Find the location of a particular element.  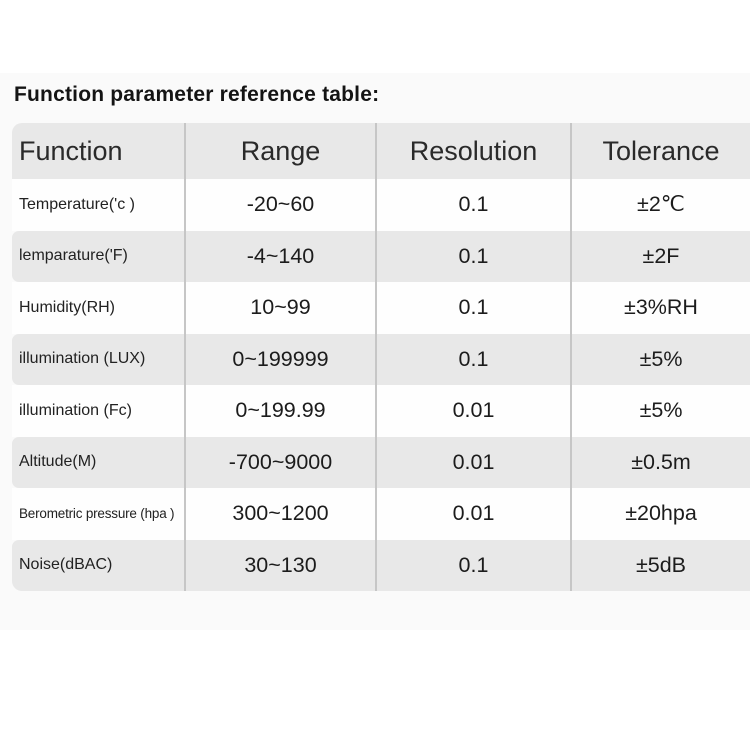

function-cell: Berometric pressure (hpa ) is located at coordinates (97, 514).